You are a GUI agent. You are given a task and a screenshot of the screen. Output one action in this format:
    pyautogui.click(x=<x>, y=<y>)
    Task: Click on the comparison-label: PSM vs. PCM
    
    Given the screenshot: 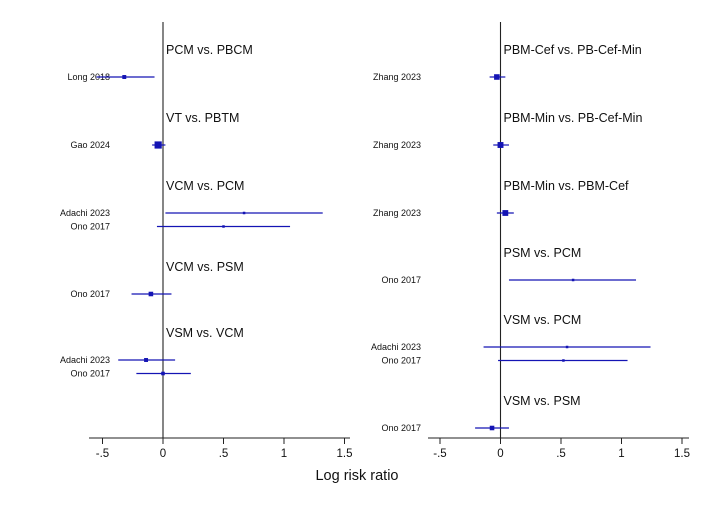 What is the action you would take?
    pyautogui.click(x=543, y=253)
    